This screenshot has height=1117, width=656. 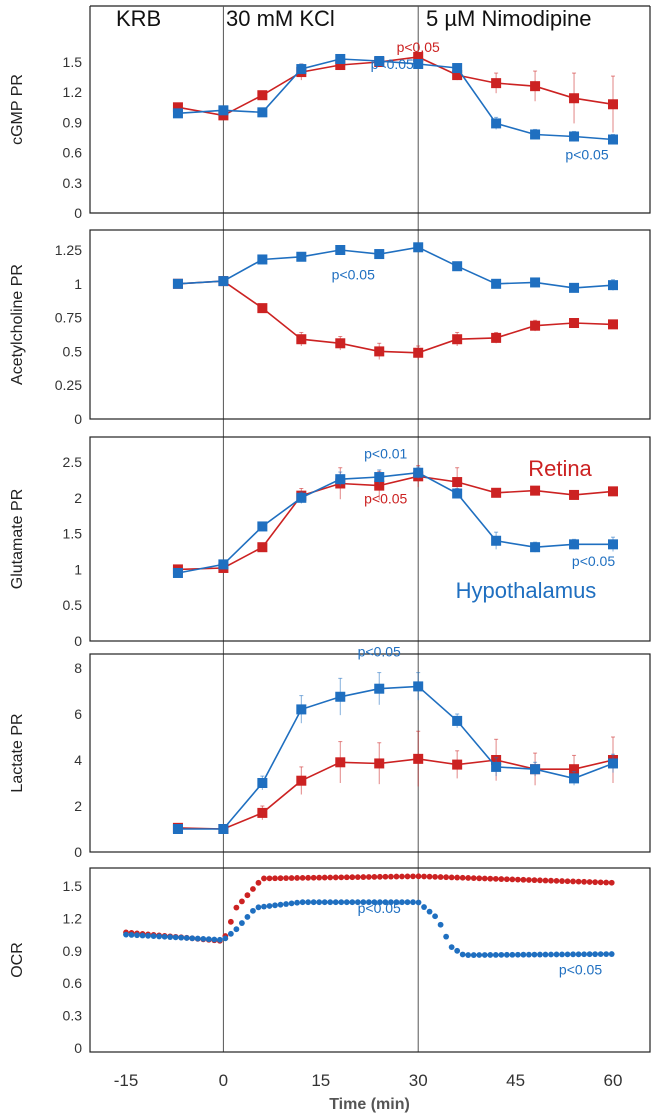 I want to click on legend-hypothalamus: Hypothalamus, so click(x=526, y=590).